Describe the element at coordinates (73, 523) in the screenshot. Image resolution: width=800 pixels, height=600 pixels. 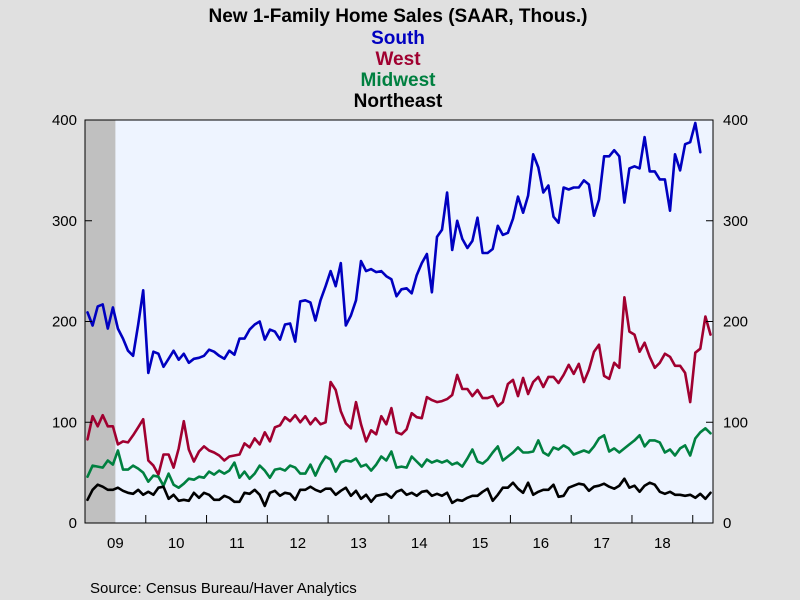
I see `y-tick-label-left: 0` at that location.